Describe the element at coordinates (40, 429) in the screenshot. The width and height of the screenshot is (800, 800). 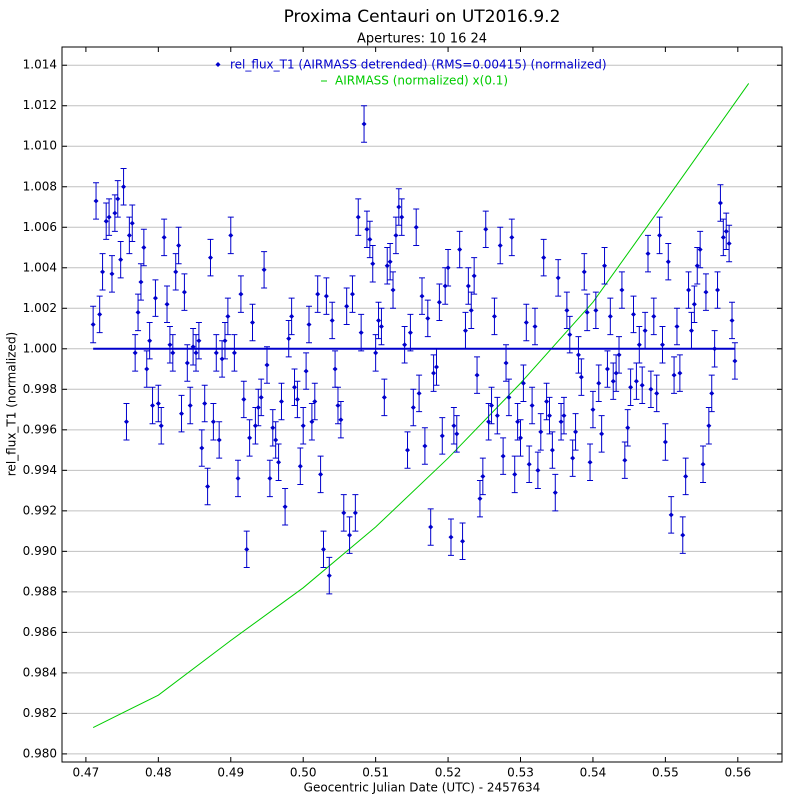
I see `y-tick-label: 0.996` at that location.